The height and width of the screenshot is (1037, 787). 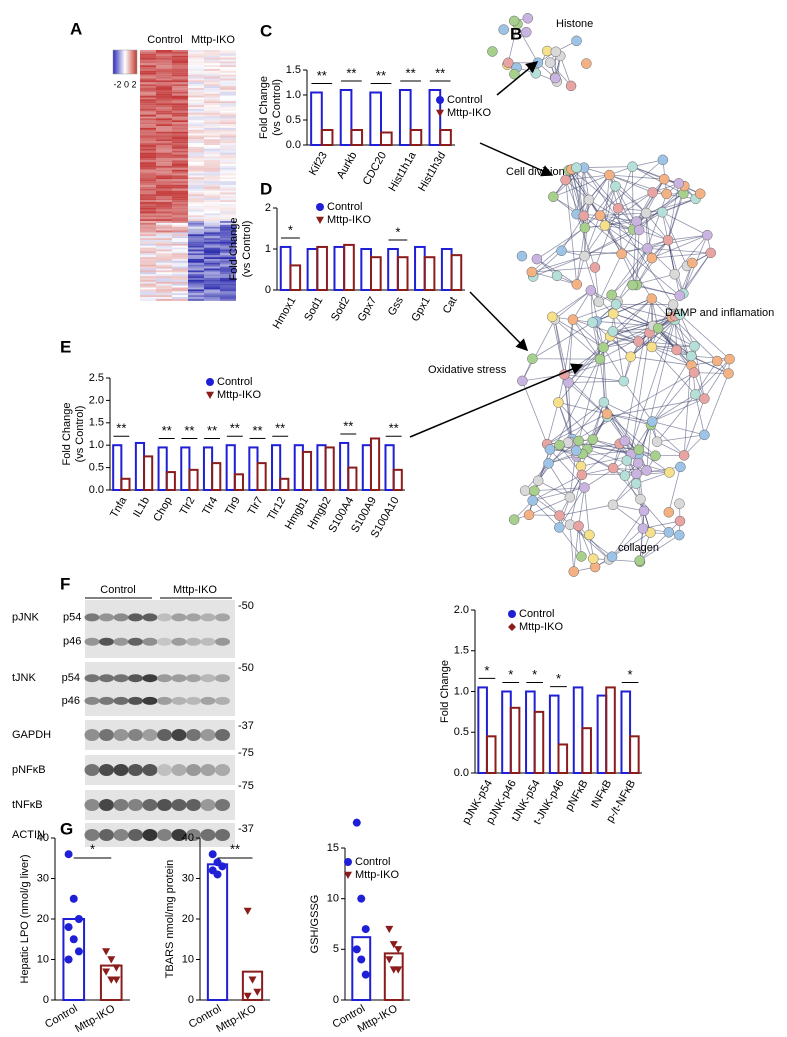 I want to click on y-tick-label: 0, so click(x=191, y=1000).